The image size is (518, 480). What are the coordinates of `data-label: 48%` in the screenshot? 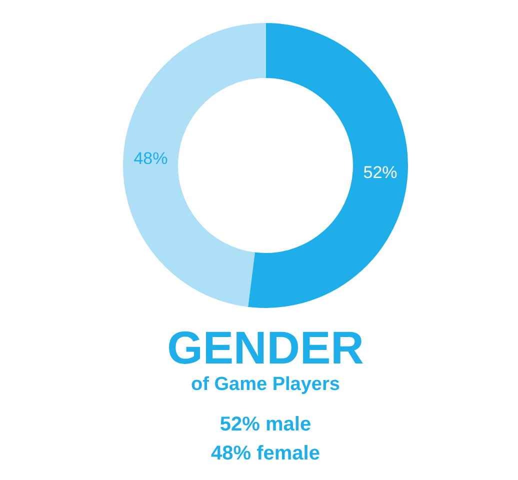 It's located at (151, 158).